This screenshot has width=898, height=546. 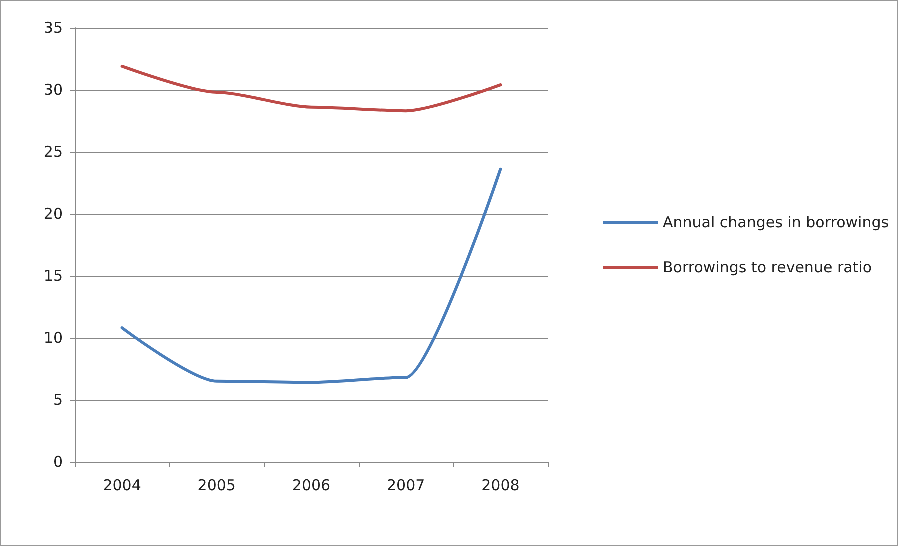 I want to click on x-tick-label: 2006, so click(x=311, y=485).